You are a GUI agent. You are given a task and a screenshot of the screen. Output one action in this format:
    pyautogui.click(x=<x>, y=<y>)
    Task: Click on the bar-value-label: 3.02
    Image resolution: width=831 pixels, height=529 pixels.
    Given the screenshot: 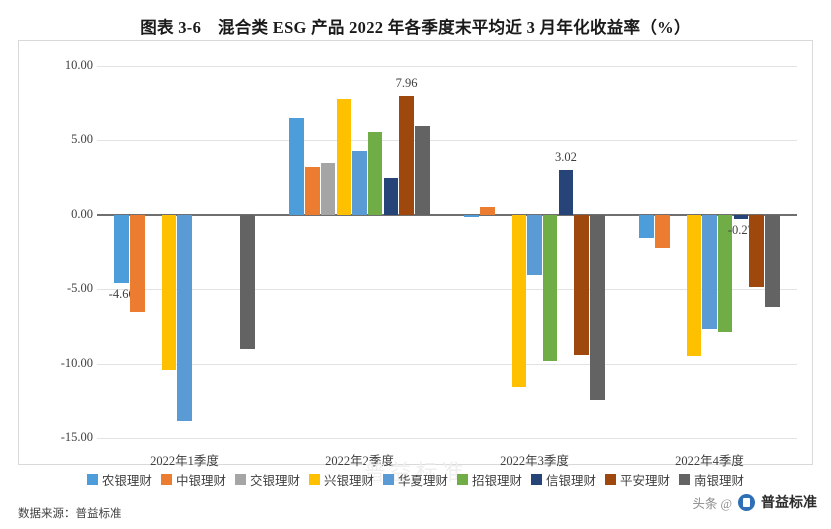 What is the action you would take?
    pyautogui.click(x=565, y=156)
    